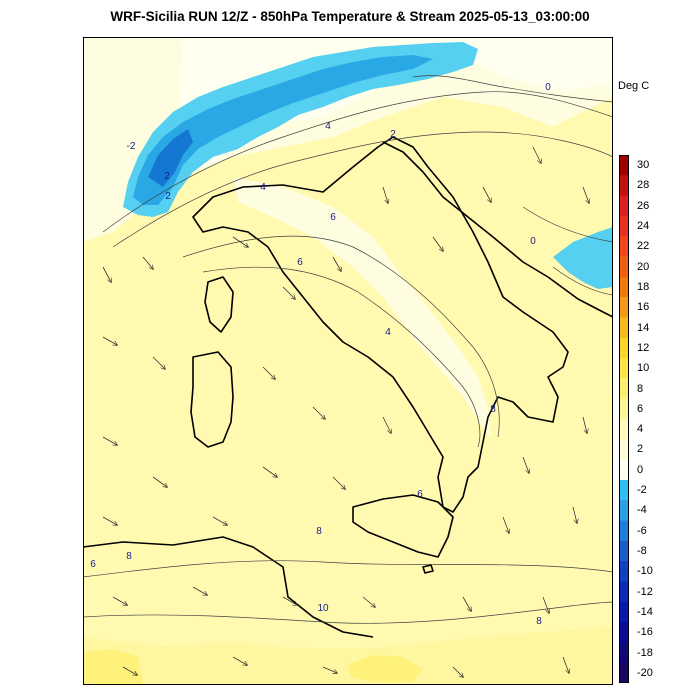 This screenshot has width=700, height=700. What do you see at coordinates (643, 165) in the screenshot?
I see `colorbar-tick-label: 30` at bounding box center [643, 165].